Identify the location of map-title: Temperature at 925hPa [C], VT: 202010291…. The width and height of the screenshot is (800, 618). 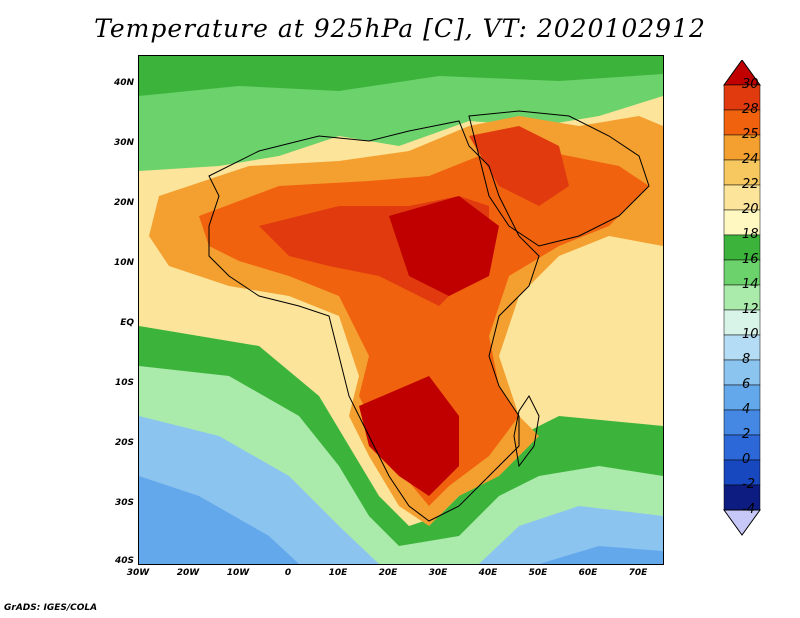
(400, 28).